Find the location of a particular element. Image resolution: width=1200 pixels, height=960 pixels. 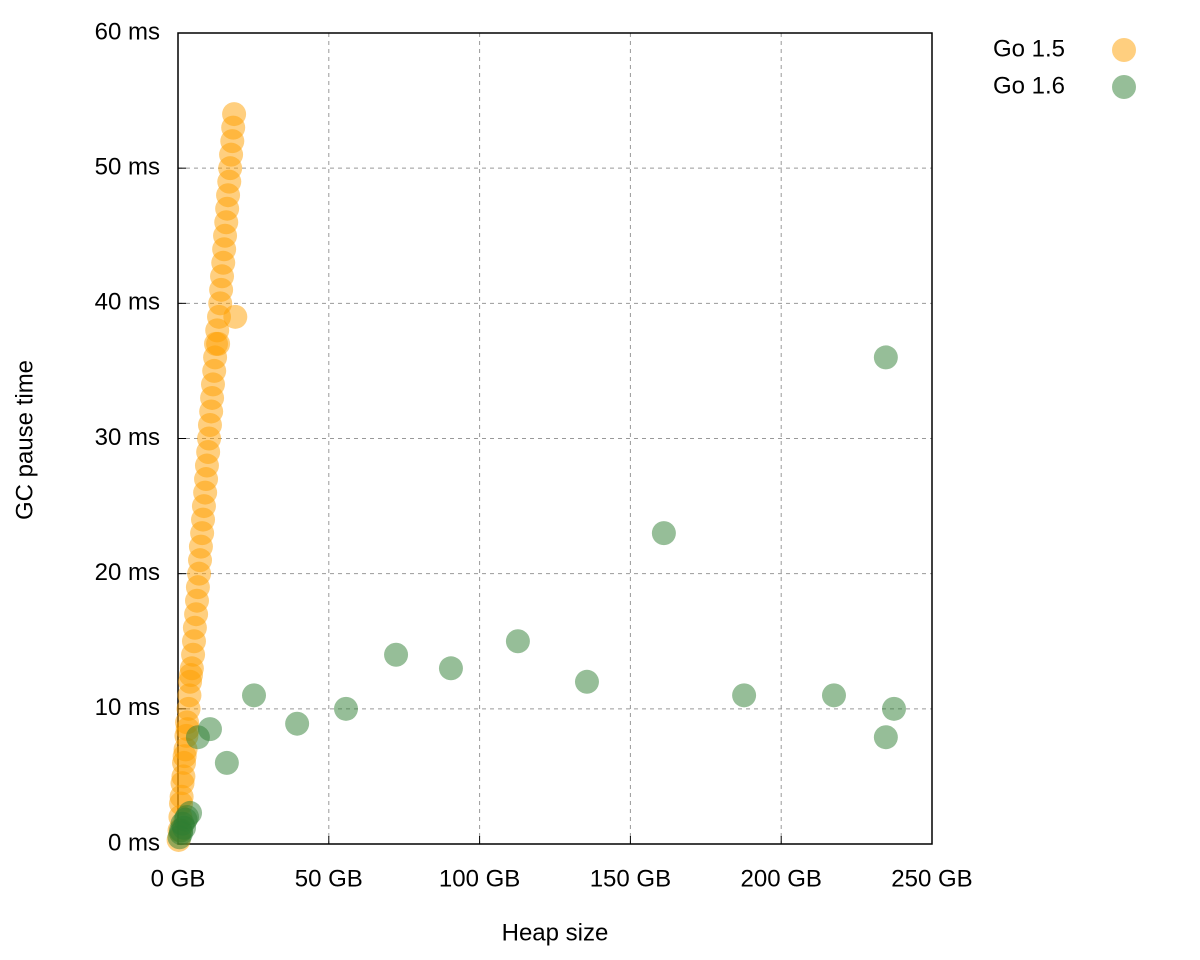

x-tick-label: 150 GB is located at coordinates (630, 878).